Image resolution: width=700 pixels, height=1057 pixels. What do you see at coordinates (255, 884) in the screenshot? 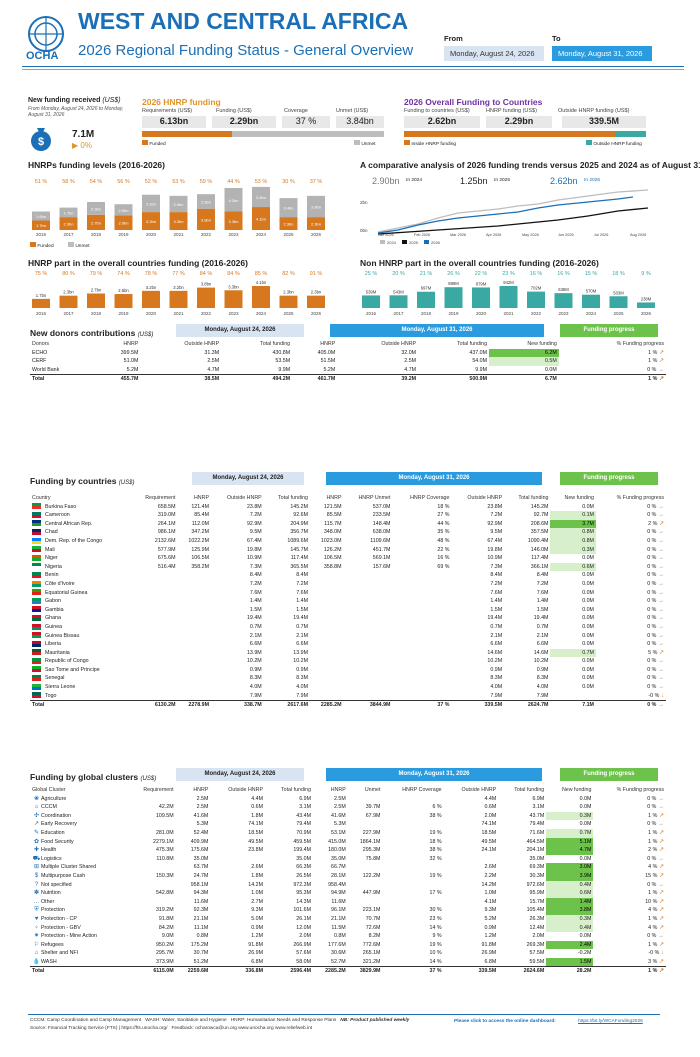
I see `table-cell: 14.2M` at bounding box center [255, 884].